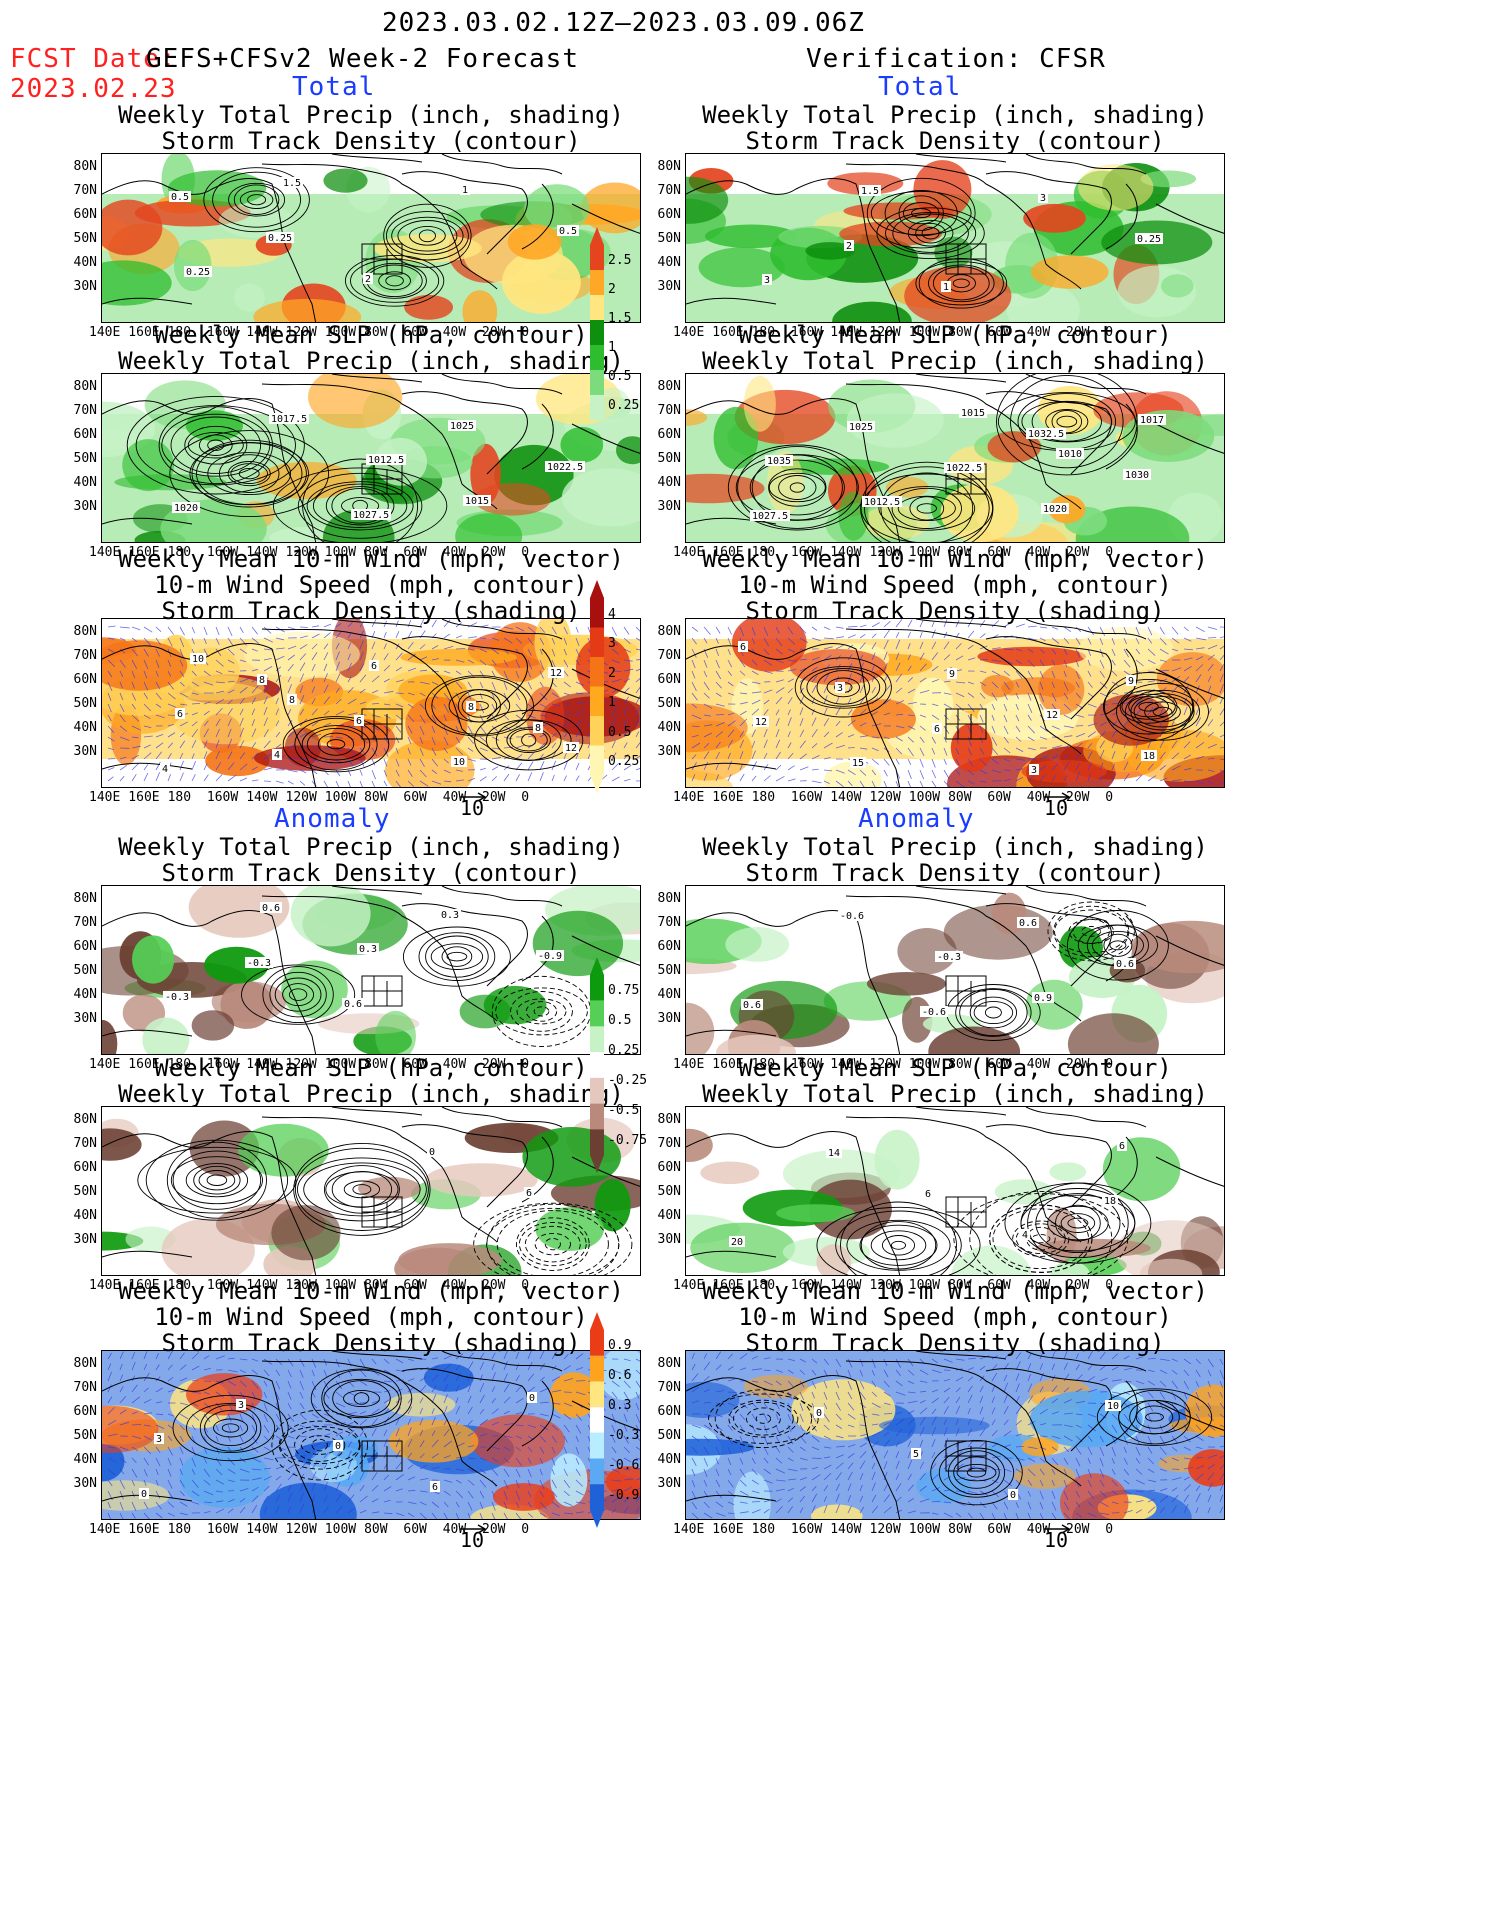 Image resolution: width=1487 pixels, height=1925 pixels. I want to click on map-fc-total-slp_precip: 1027.5 1025 1022.5 1020 1017.5 1012.5 1015, so click(371, 458).